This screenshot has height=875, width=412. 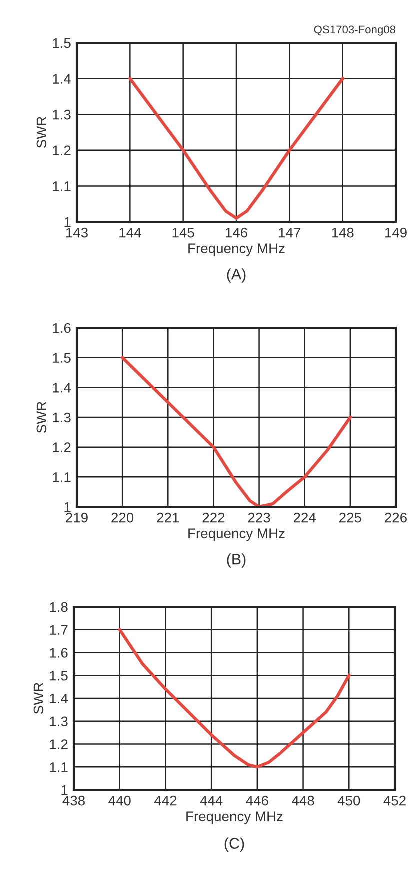 I want to click on text: (A), so click(x=236, y=275).